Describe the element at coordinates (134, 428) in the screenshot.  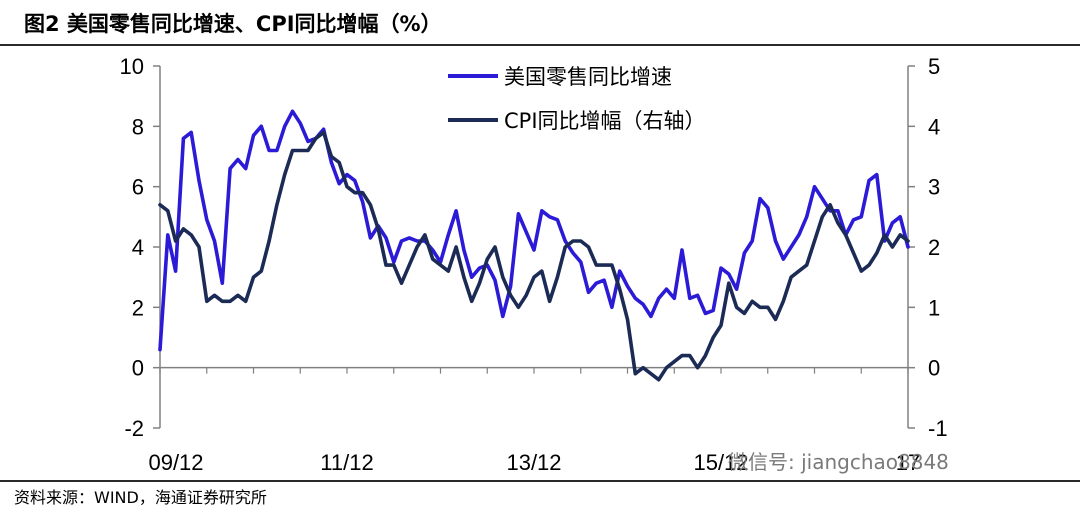
I see `y-left-tick-label: -2` at that location.